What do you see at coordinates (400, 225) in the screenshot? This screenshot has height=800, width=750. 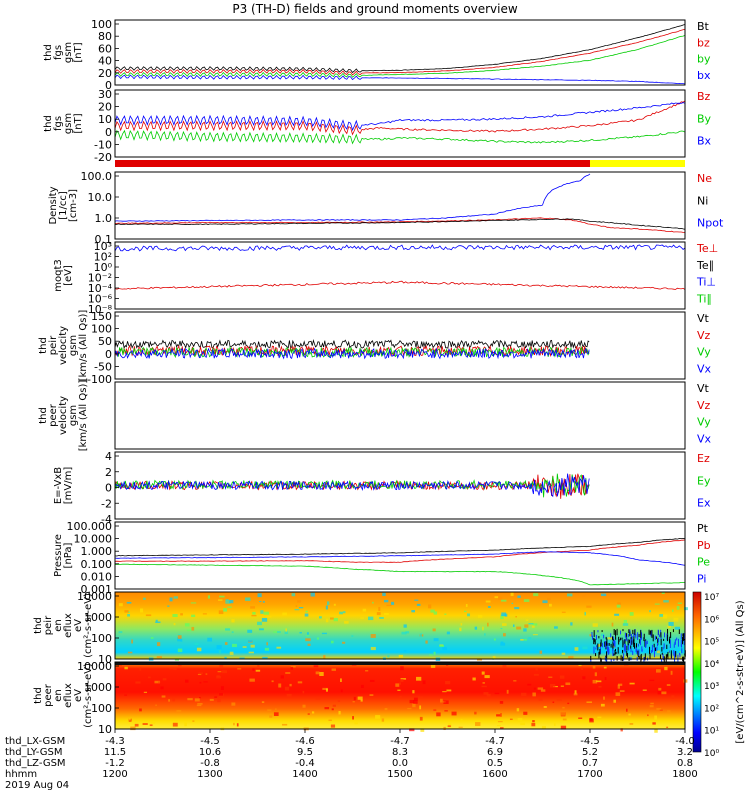 I see `series-line-Ne` at bounding box center [400, 225].